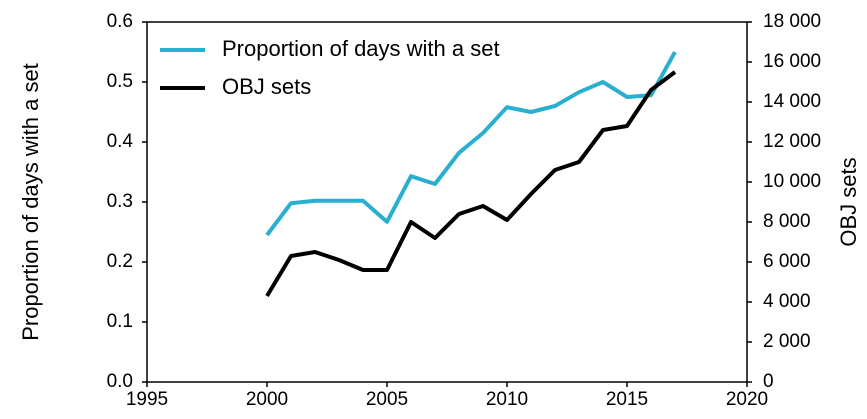  What do you see at coordinates (387, 399) in the screenshot?
I see `x-tick-label: 2005` at bounding box center [387, 399].